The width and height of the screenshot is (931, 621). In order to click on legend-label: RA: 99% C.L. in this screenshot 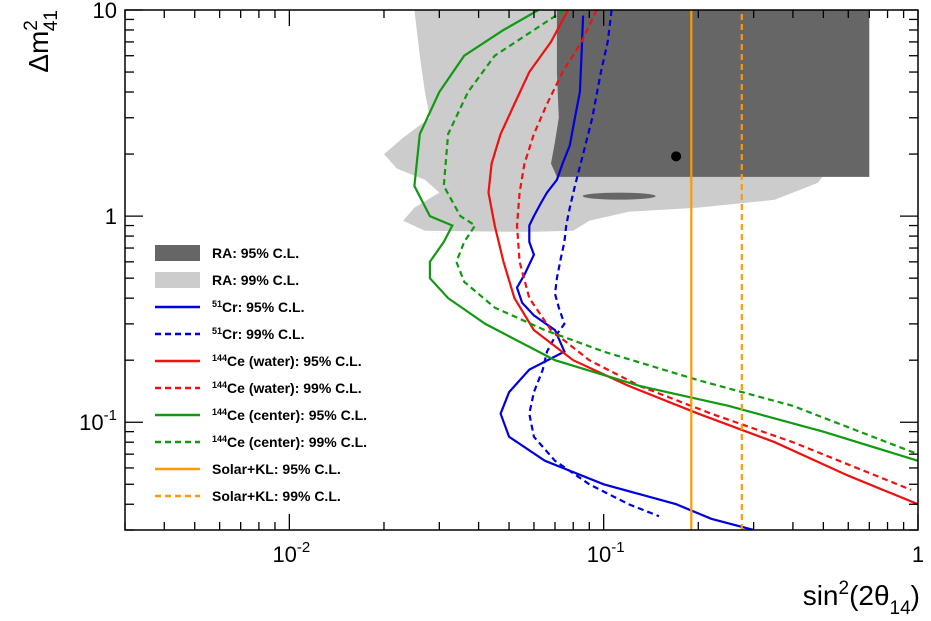, I will do `click(255, 280)`.